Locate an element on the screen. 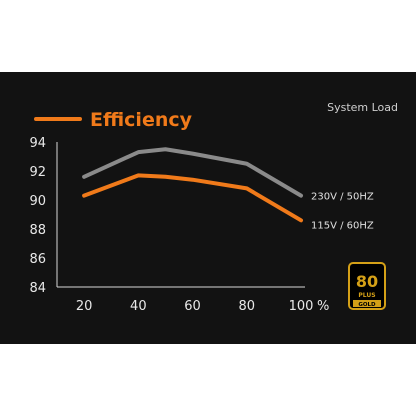  badge-number: 80 is located at coordinates (367, 281).